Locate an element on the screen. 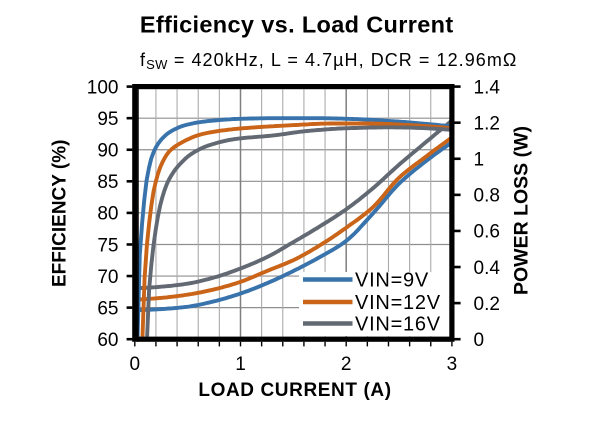 Image resolution: width=605 pixels, height=428 pixels. svg-text: 0.2 is located at coordinates (487, 304).